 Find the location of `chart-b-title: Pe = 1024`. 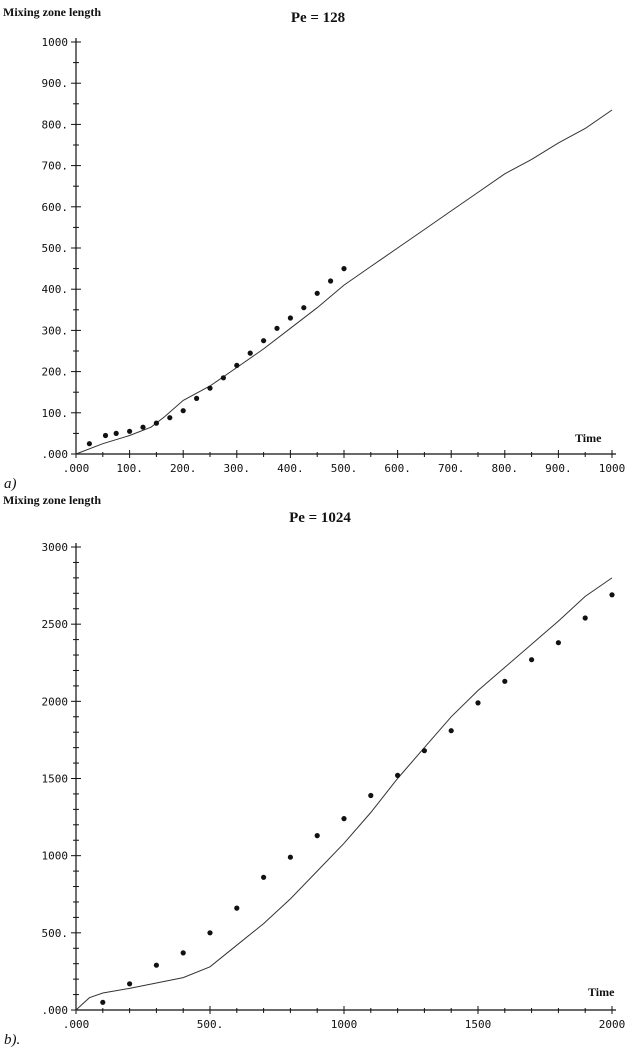

chart-b-title: Pe = 1024 is located at coordinates (320, 518).